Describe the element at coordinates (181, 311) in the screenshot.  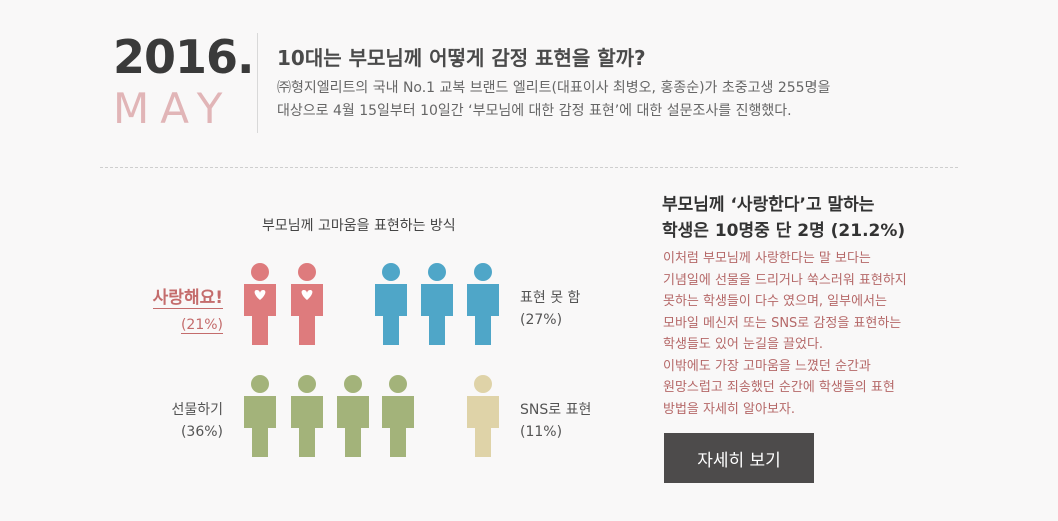
I see `category-label-love: 사랑해요! (21%)` at that location.